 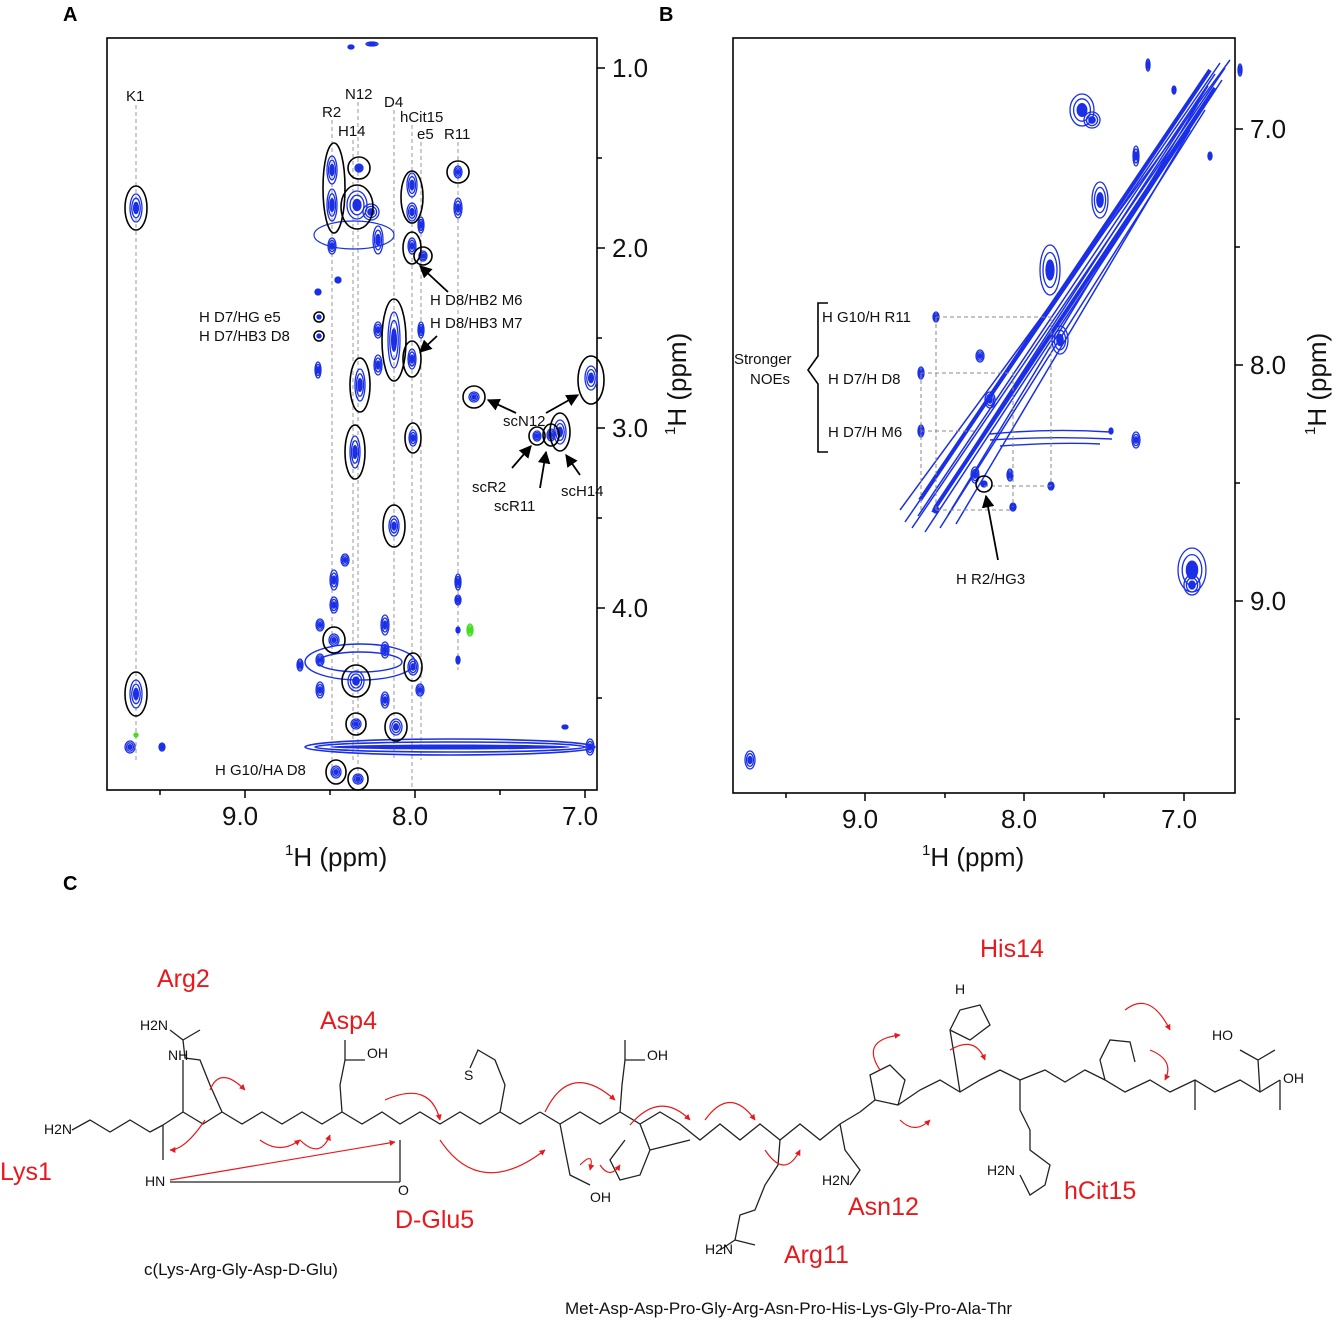 What do you see at coordinates (359, 94) in the screenshot?
I see `column-label: N12` at bounding box center [359, 94].